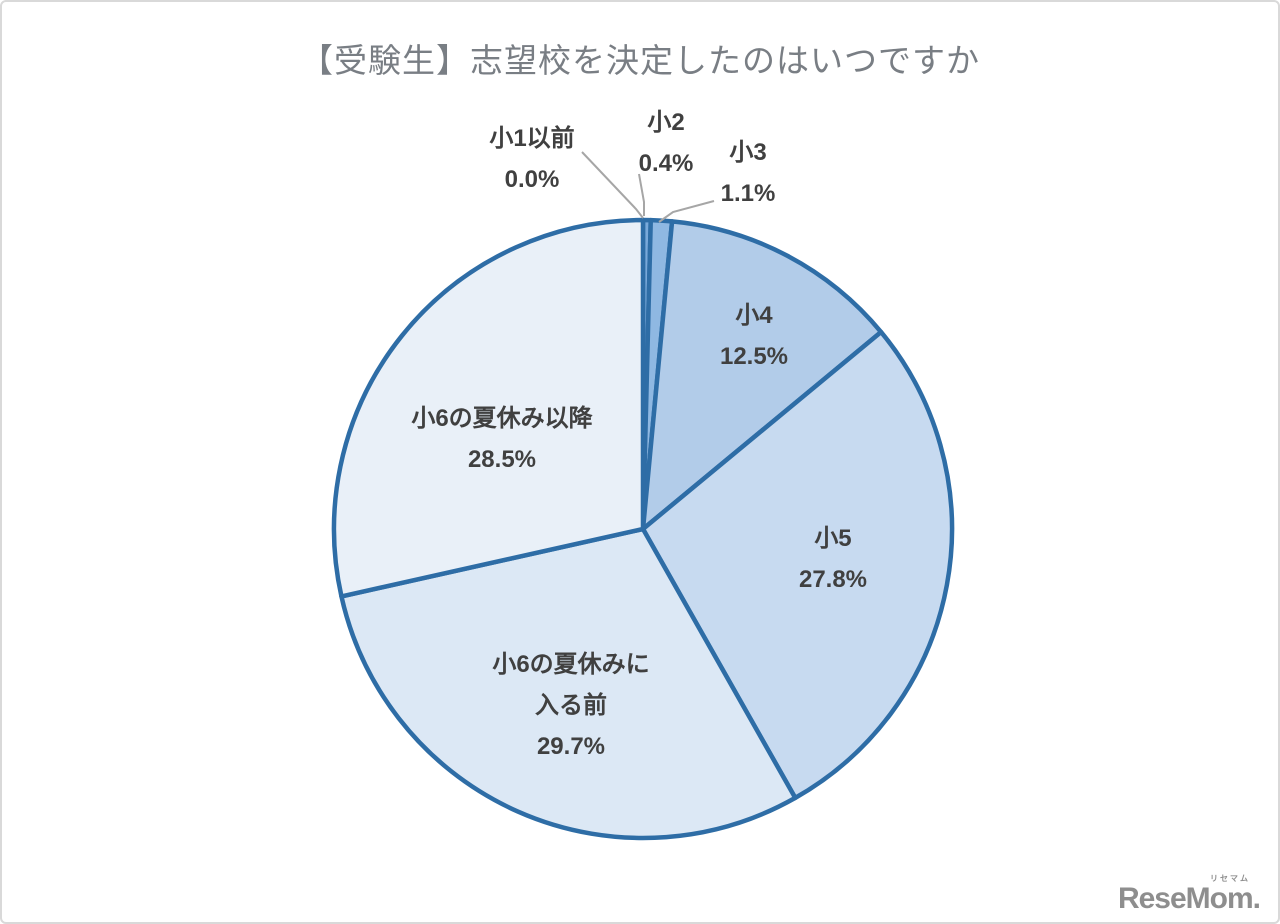  Describe the element at coordinates (754, 356) in the screenshot. I see `pie-slice-value: 12.5%` at that location.